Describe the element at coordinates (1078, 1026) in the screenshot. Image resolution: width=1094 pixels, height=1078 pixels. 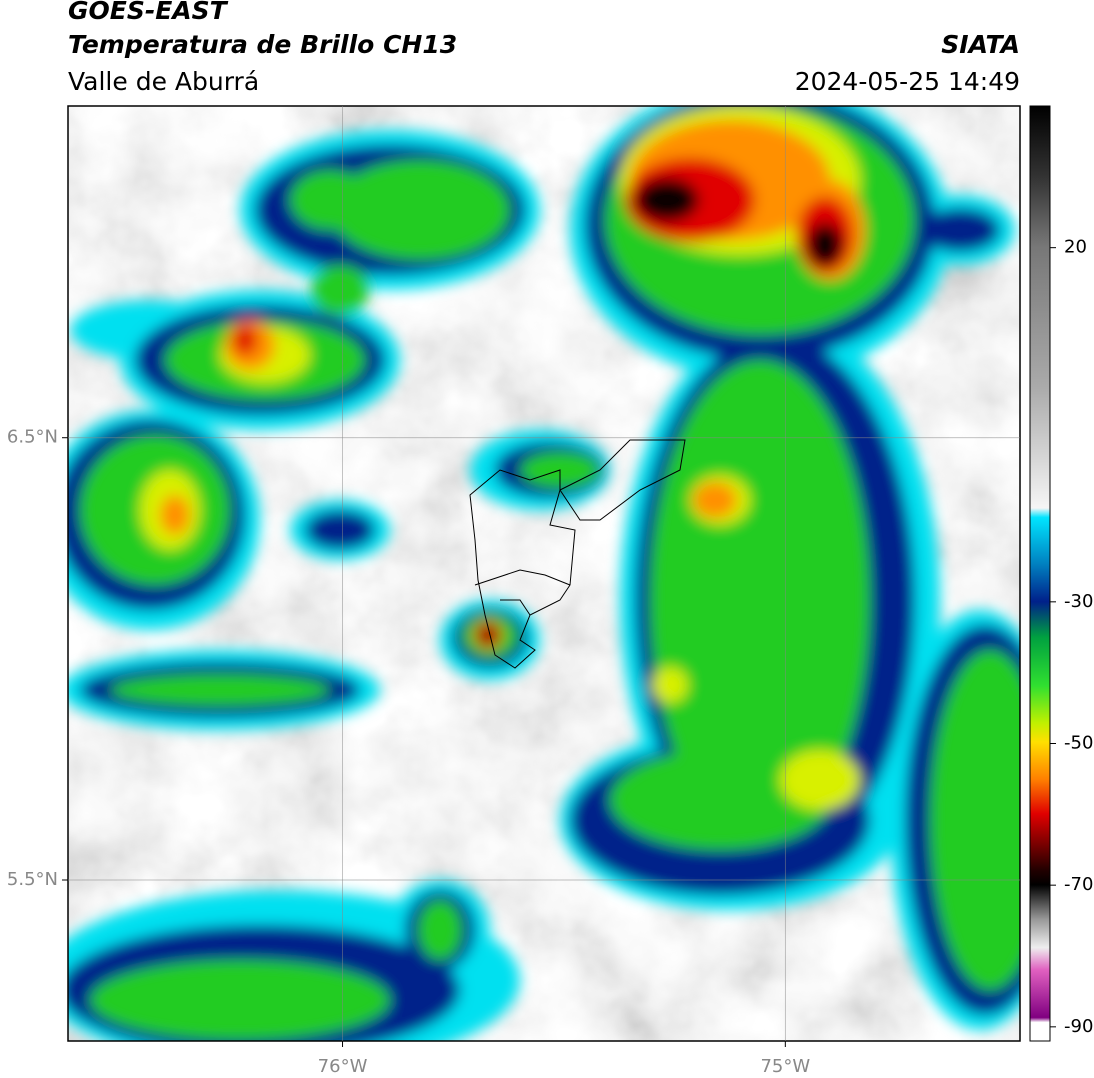
I see `colorbar-tick-label: -90` at that location.